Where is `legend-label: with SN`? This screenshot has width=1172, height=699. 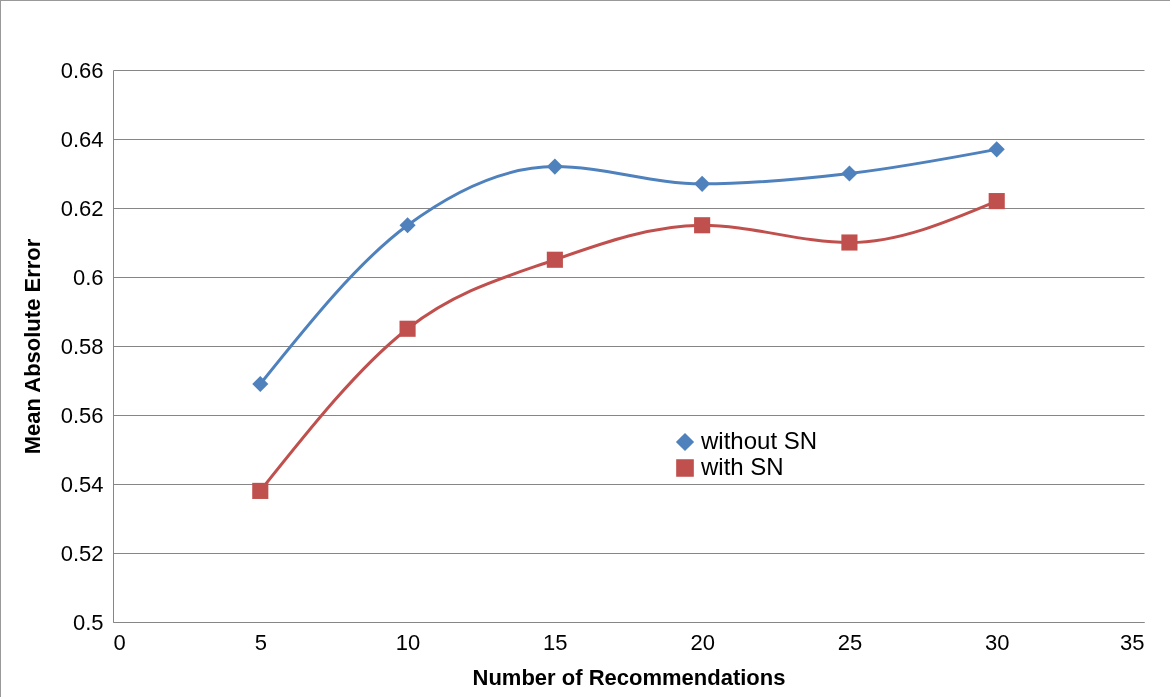
legend-label: with SN is located at coordinates (742, 466).